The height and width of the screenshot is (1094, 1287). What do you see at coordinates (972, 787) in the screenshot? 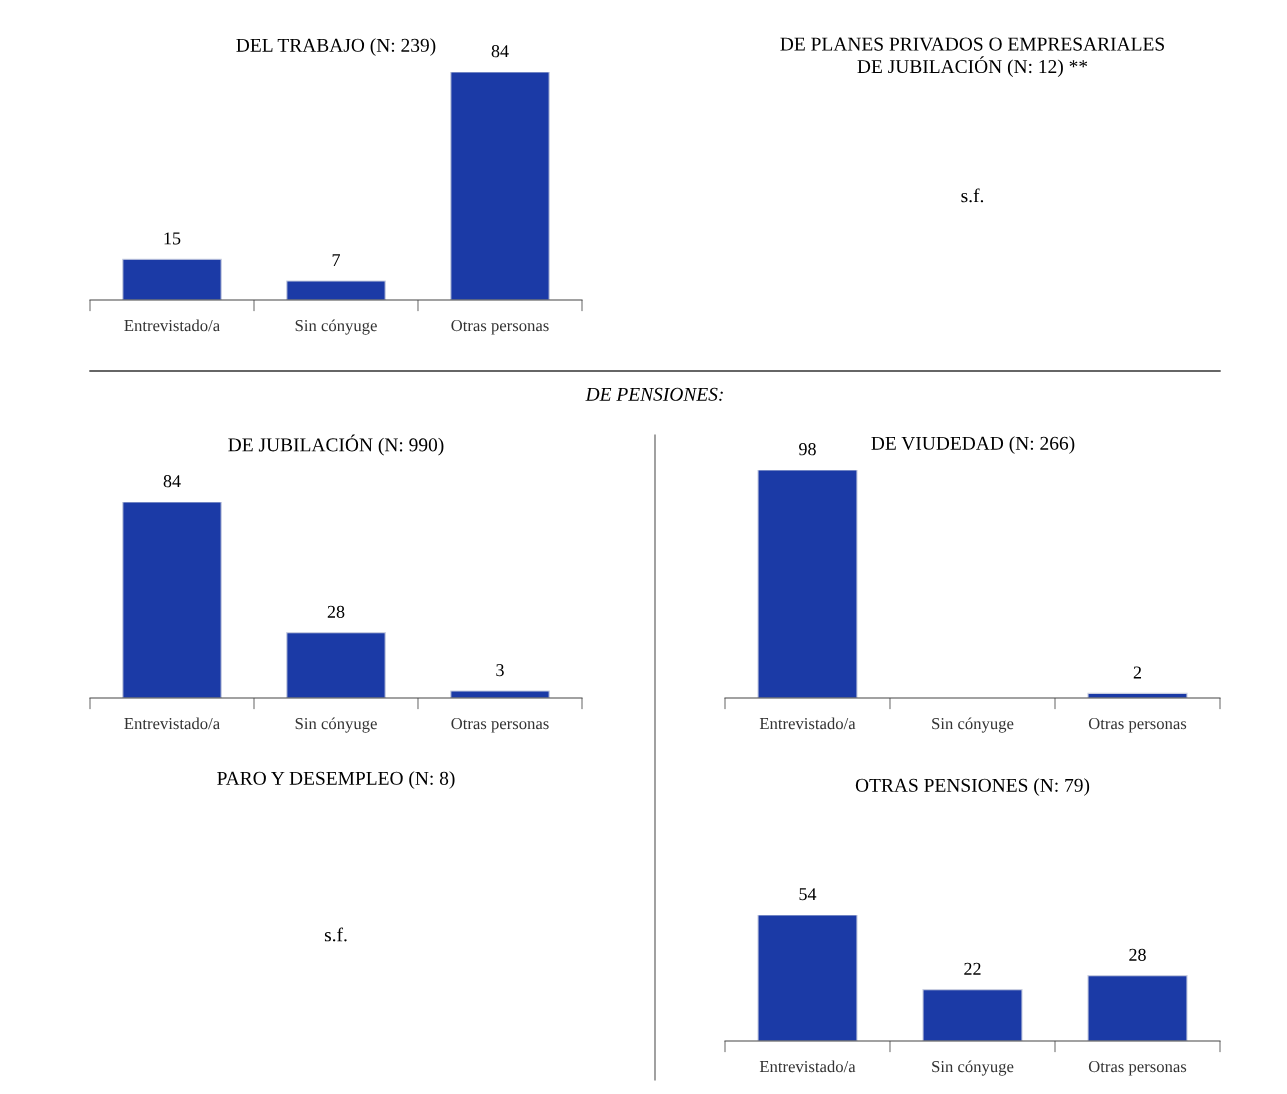
I see `chart-title: OTRAS PENSIONES (N: 79)` at bounding box center [972, 787].